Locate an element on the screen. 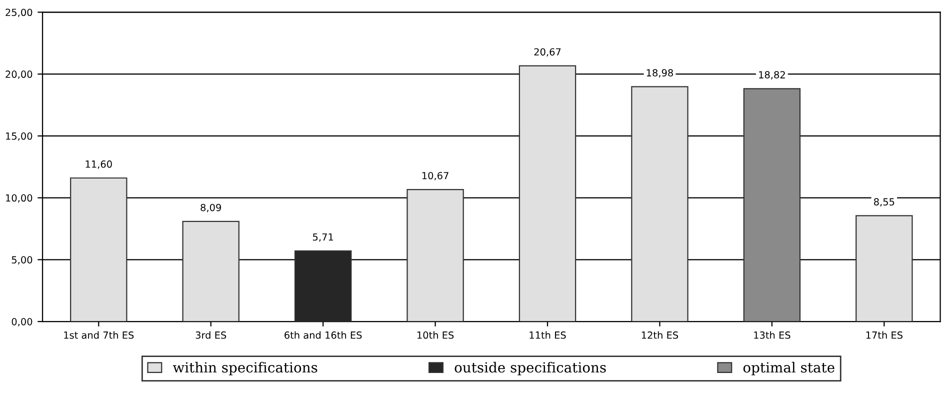 The height and width of the screenshot is (407, 945). x-tick-label: 11th ES is located at coordinates (548, 335).